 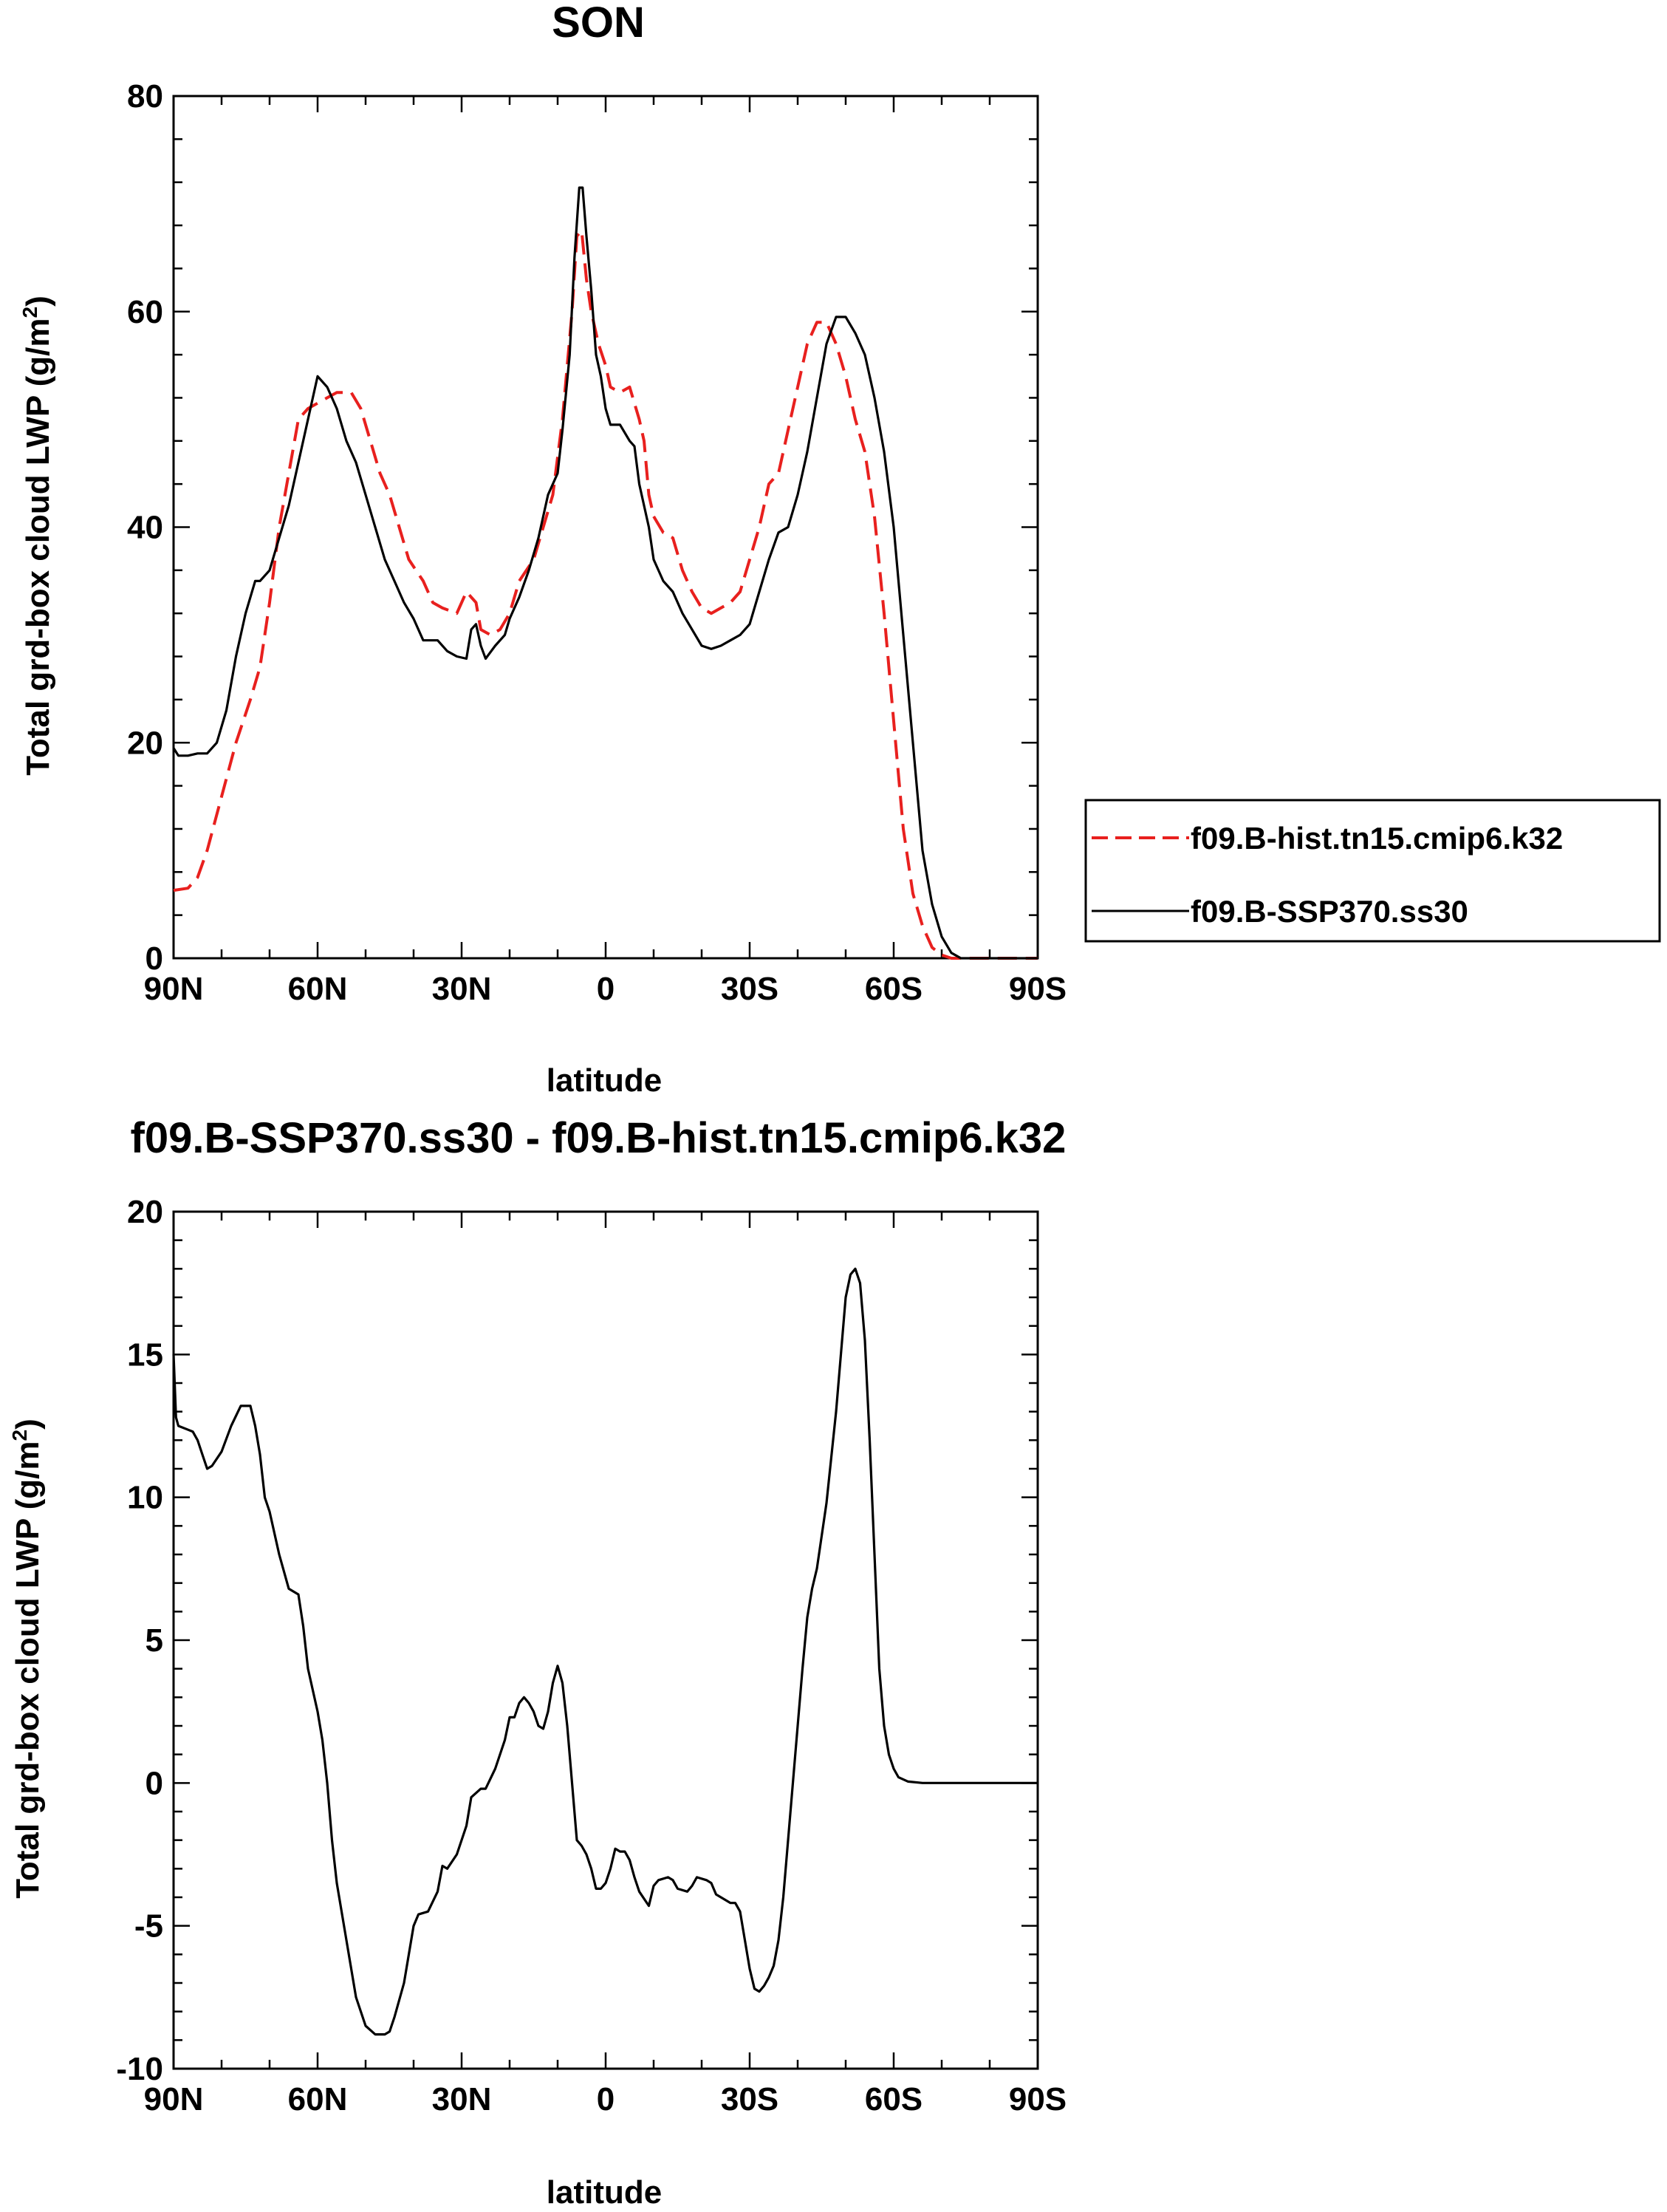 What do you see at coordinates (462, 2099) in the screenshot?
I see `bottom-x-tick-label: 30N` at bounding box center [462, 2099].